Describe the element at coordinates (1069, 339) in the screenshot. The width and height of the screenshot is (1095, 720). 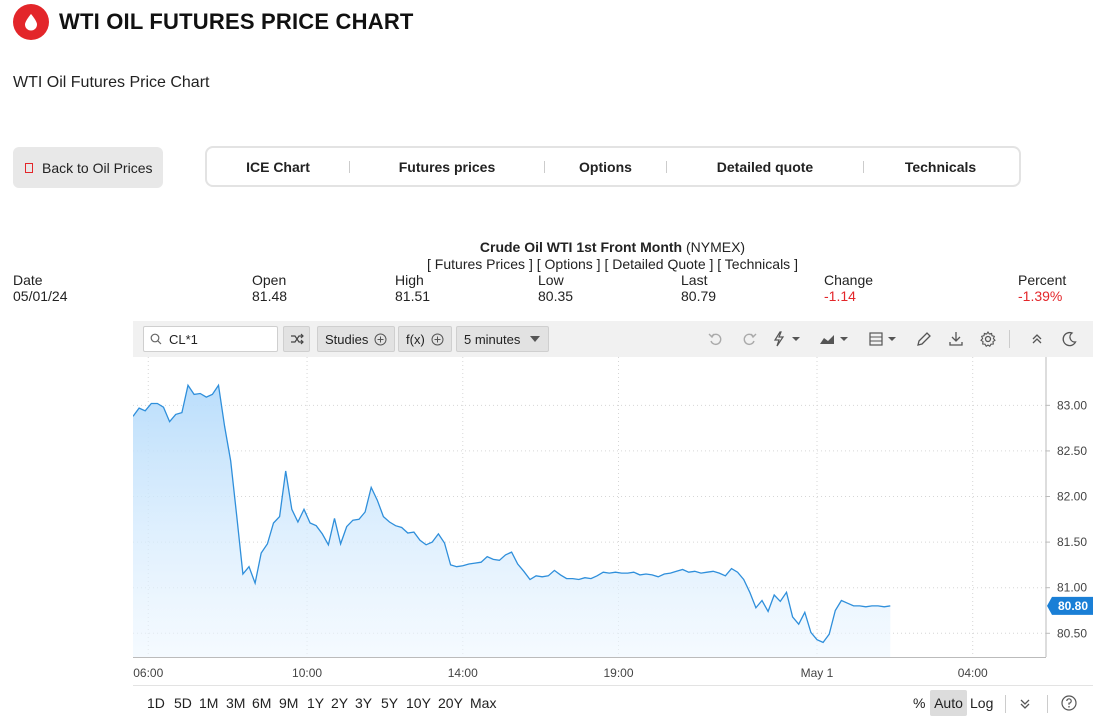
I see `dark-mode-moon-icon` at that location.